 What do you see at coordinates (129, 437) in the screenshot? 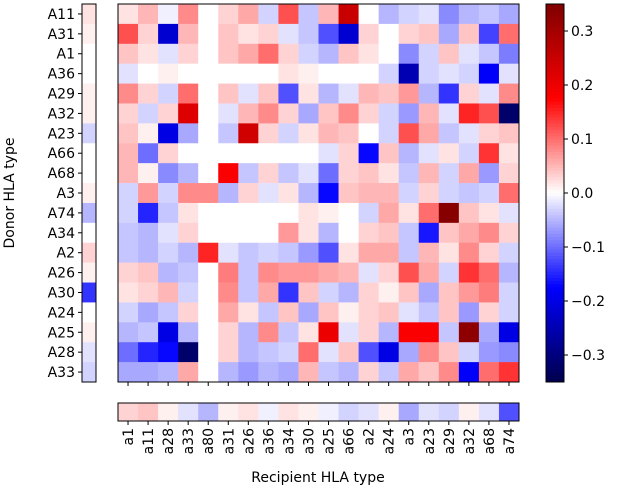
I see `column-label: a1` at bounding box center [129, 437].